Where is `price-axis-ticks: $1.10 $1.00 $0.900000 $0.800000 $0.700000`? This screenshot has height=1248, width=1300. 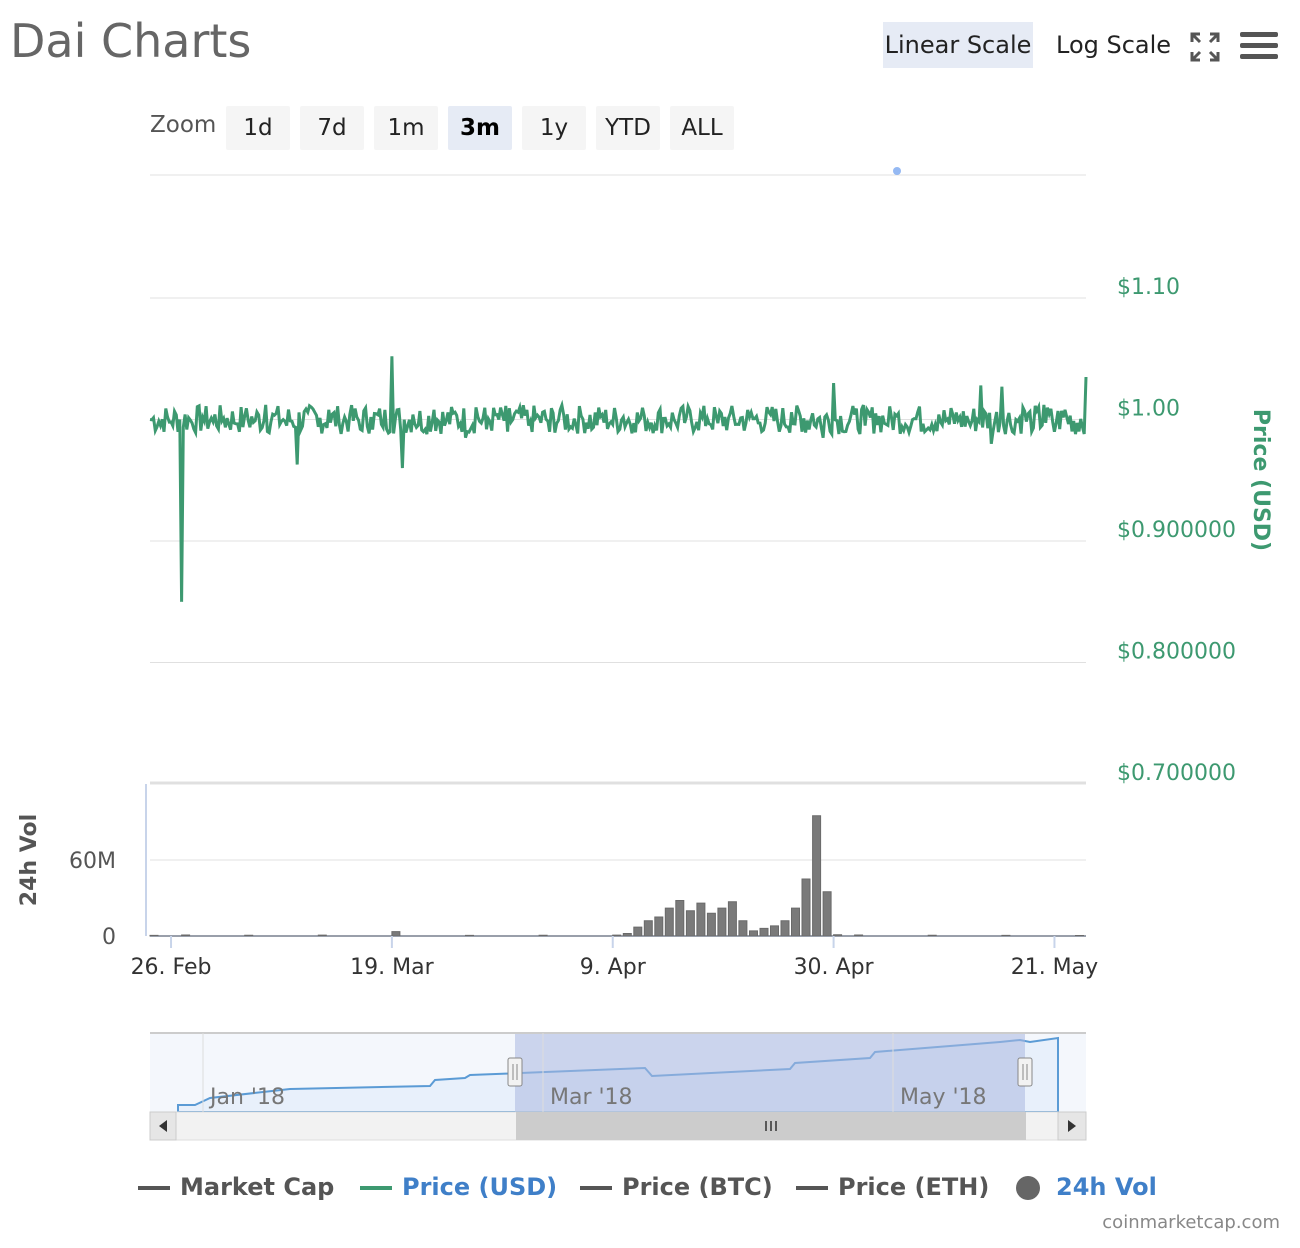
price-axis-ticks: $1.10 $1.00 $0.900000 $0.800000 $0.700000 is located at coordinates (1176, 530).